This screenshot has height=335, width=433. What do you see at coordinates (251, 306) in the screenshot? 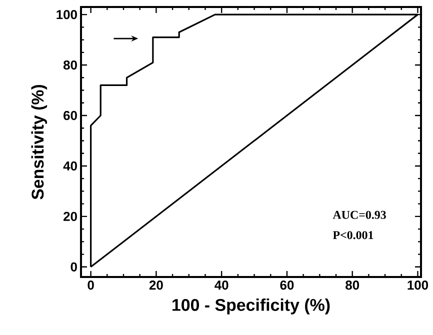
I see `x-axis-title: 100 - Specificity (%)` at bounding box center [251, 306].